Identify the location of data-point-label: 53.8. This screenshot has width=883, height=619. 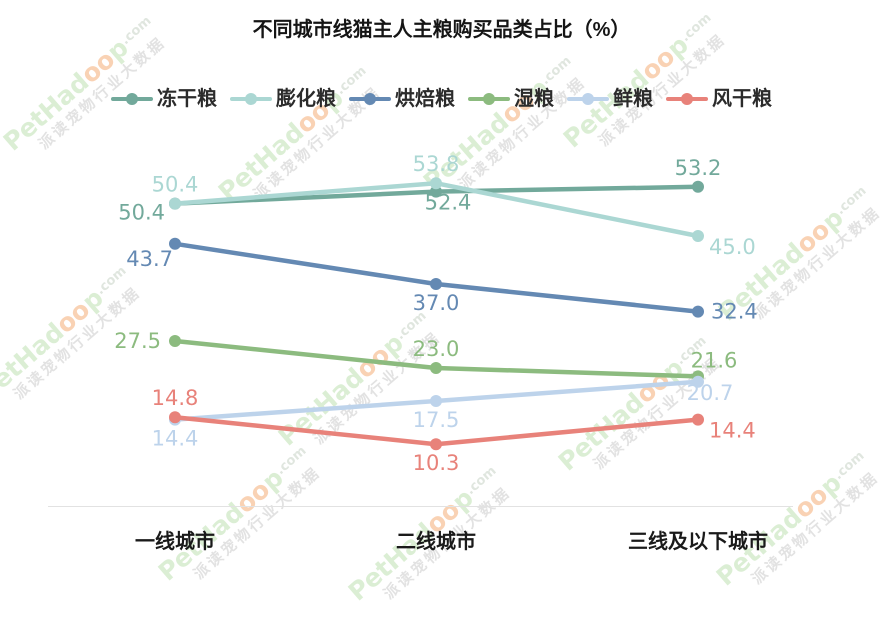
(436, 164).